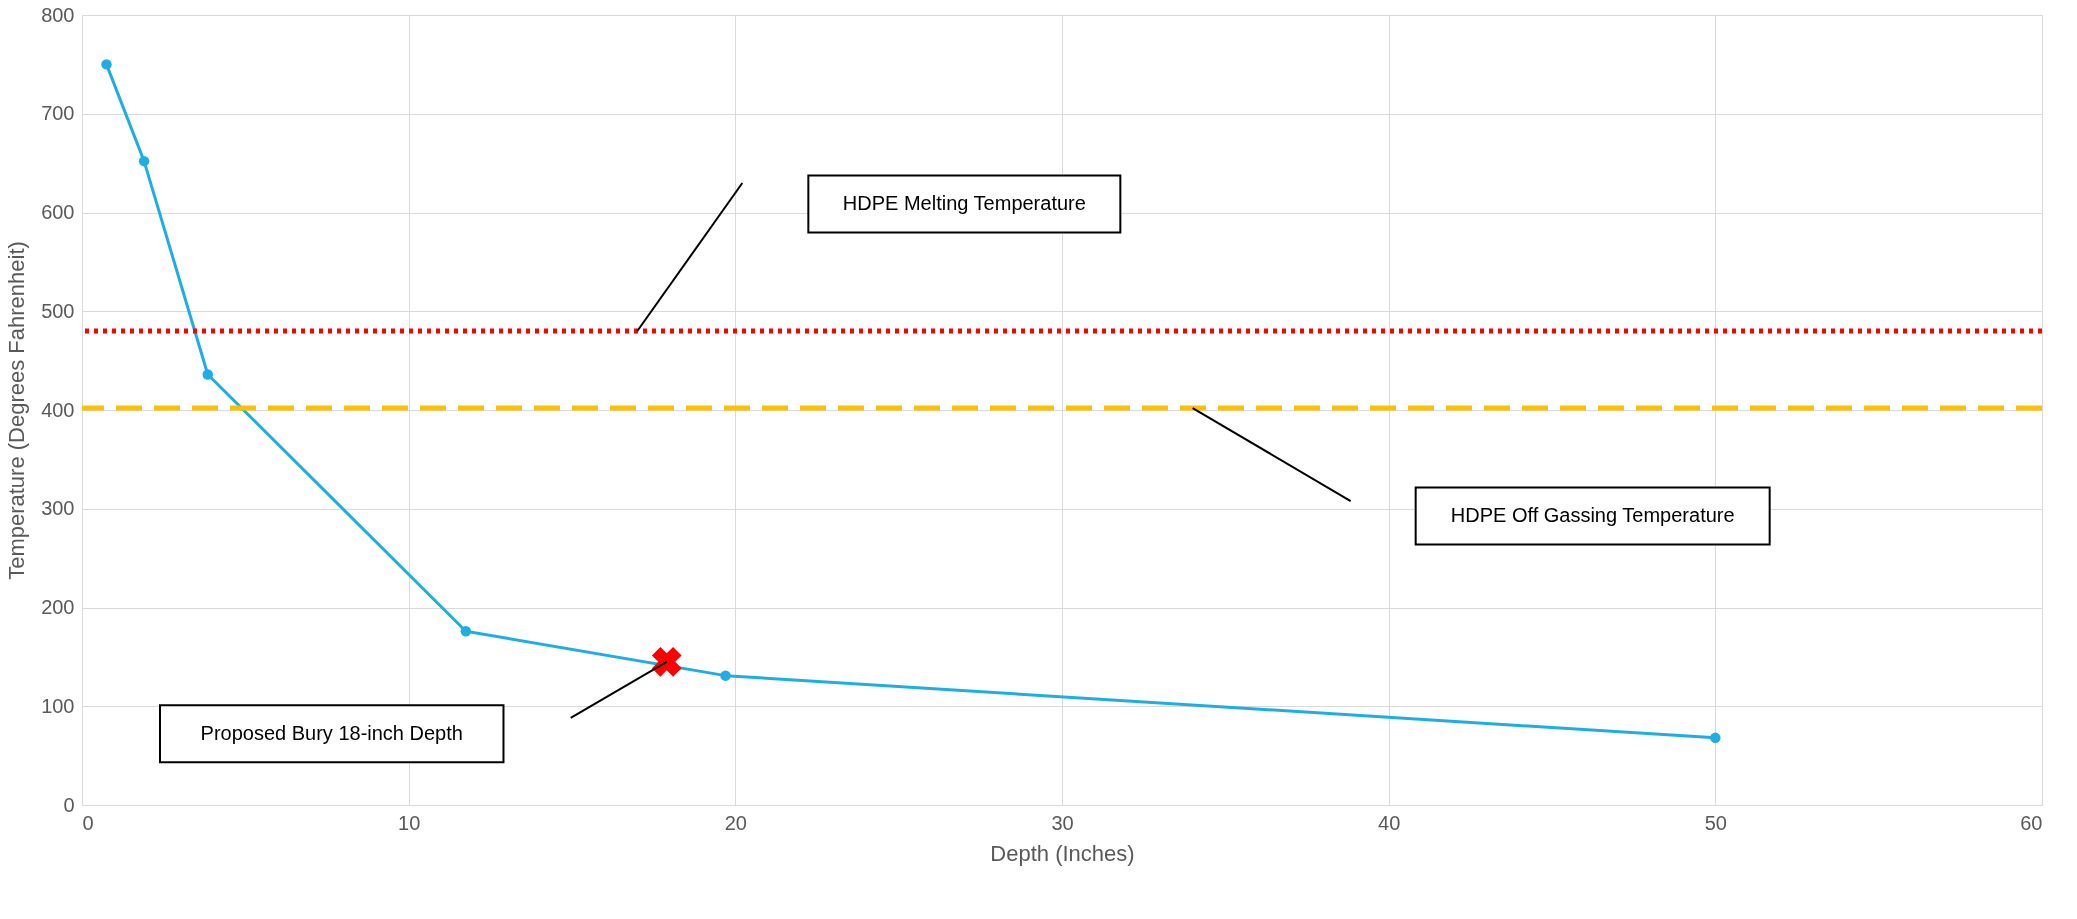 This screenshot has height=919, width=2077. What do you see at coordinates (964, 203) in the screenshot?
I see `annotation: HDPE Melting Temperature` at bounding box center [964, 203].